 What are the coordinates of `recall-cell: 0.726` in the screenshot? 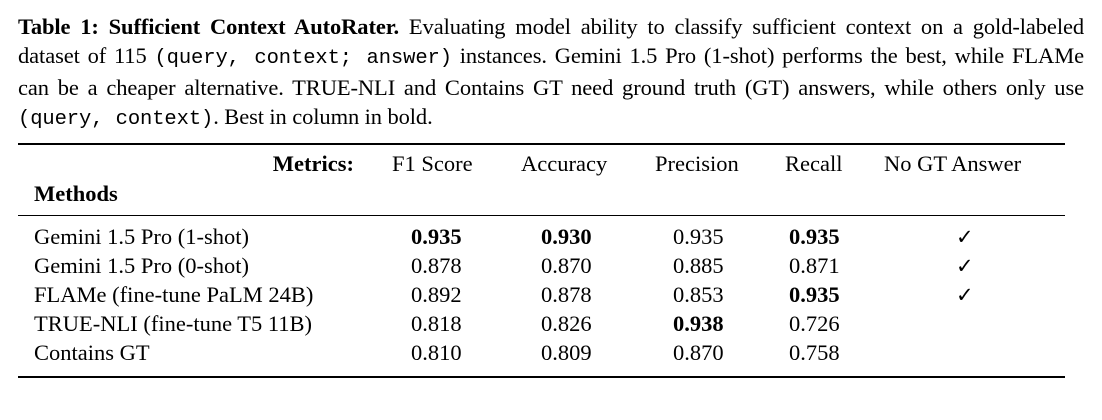 It's located at (814, 323).